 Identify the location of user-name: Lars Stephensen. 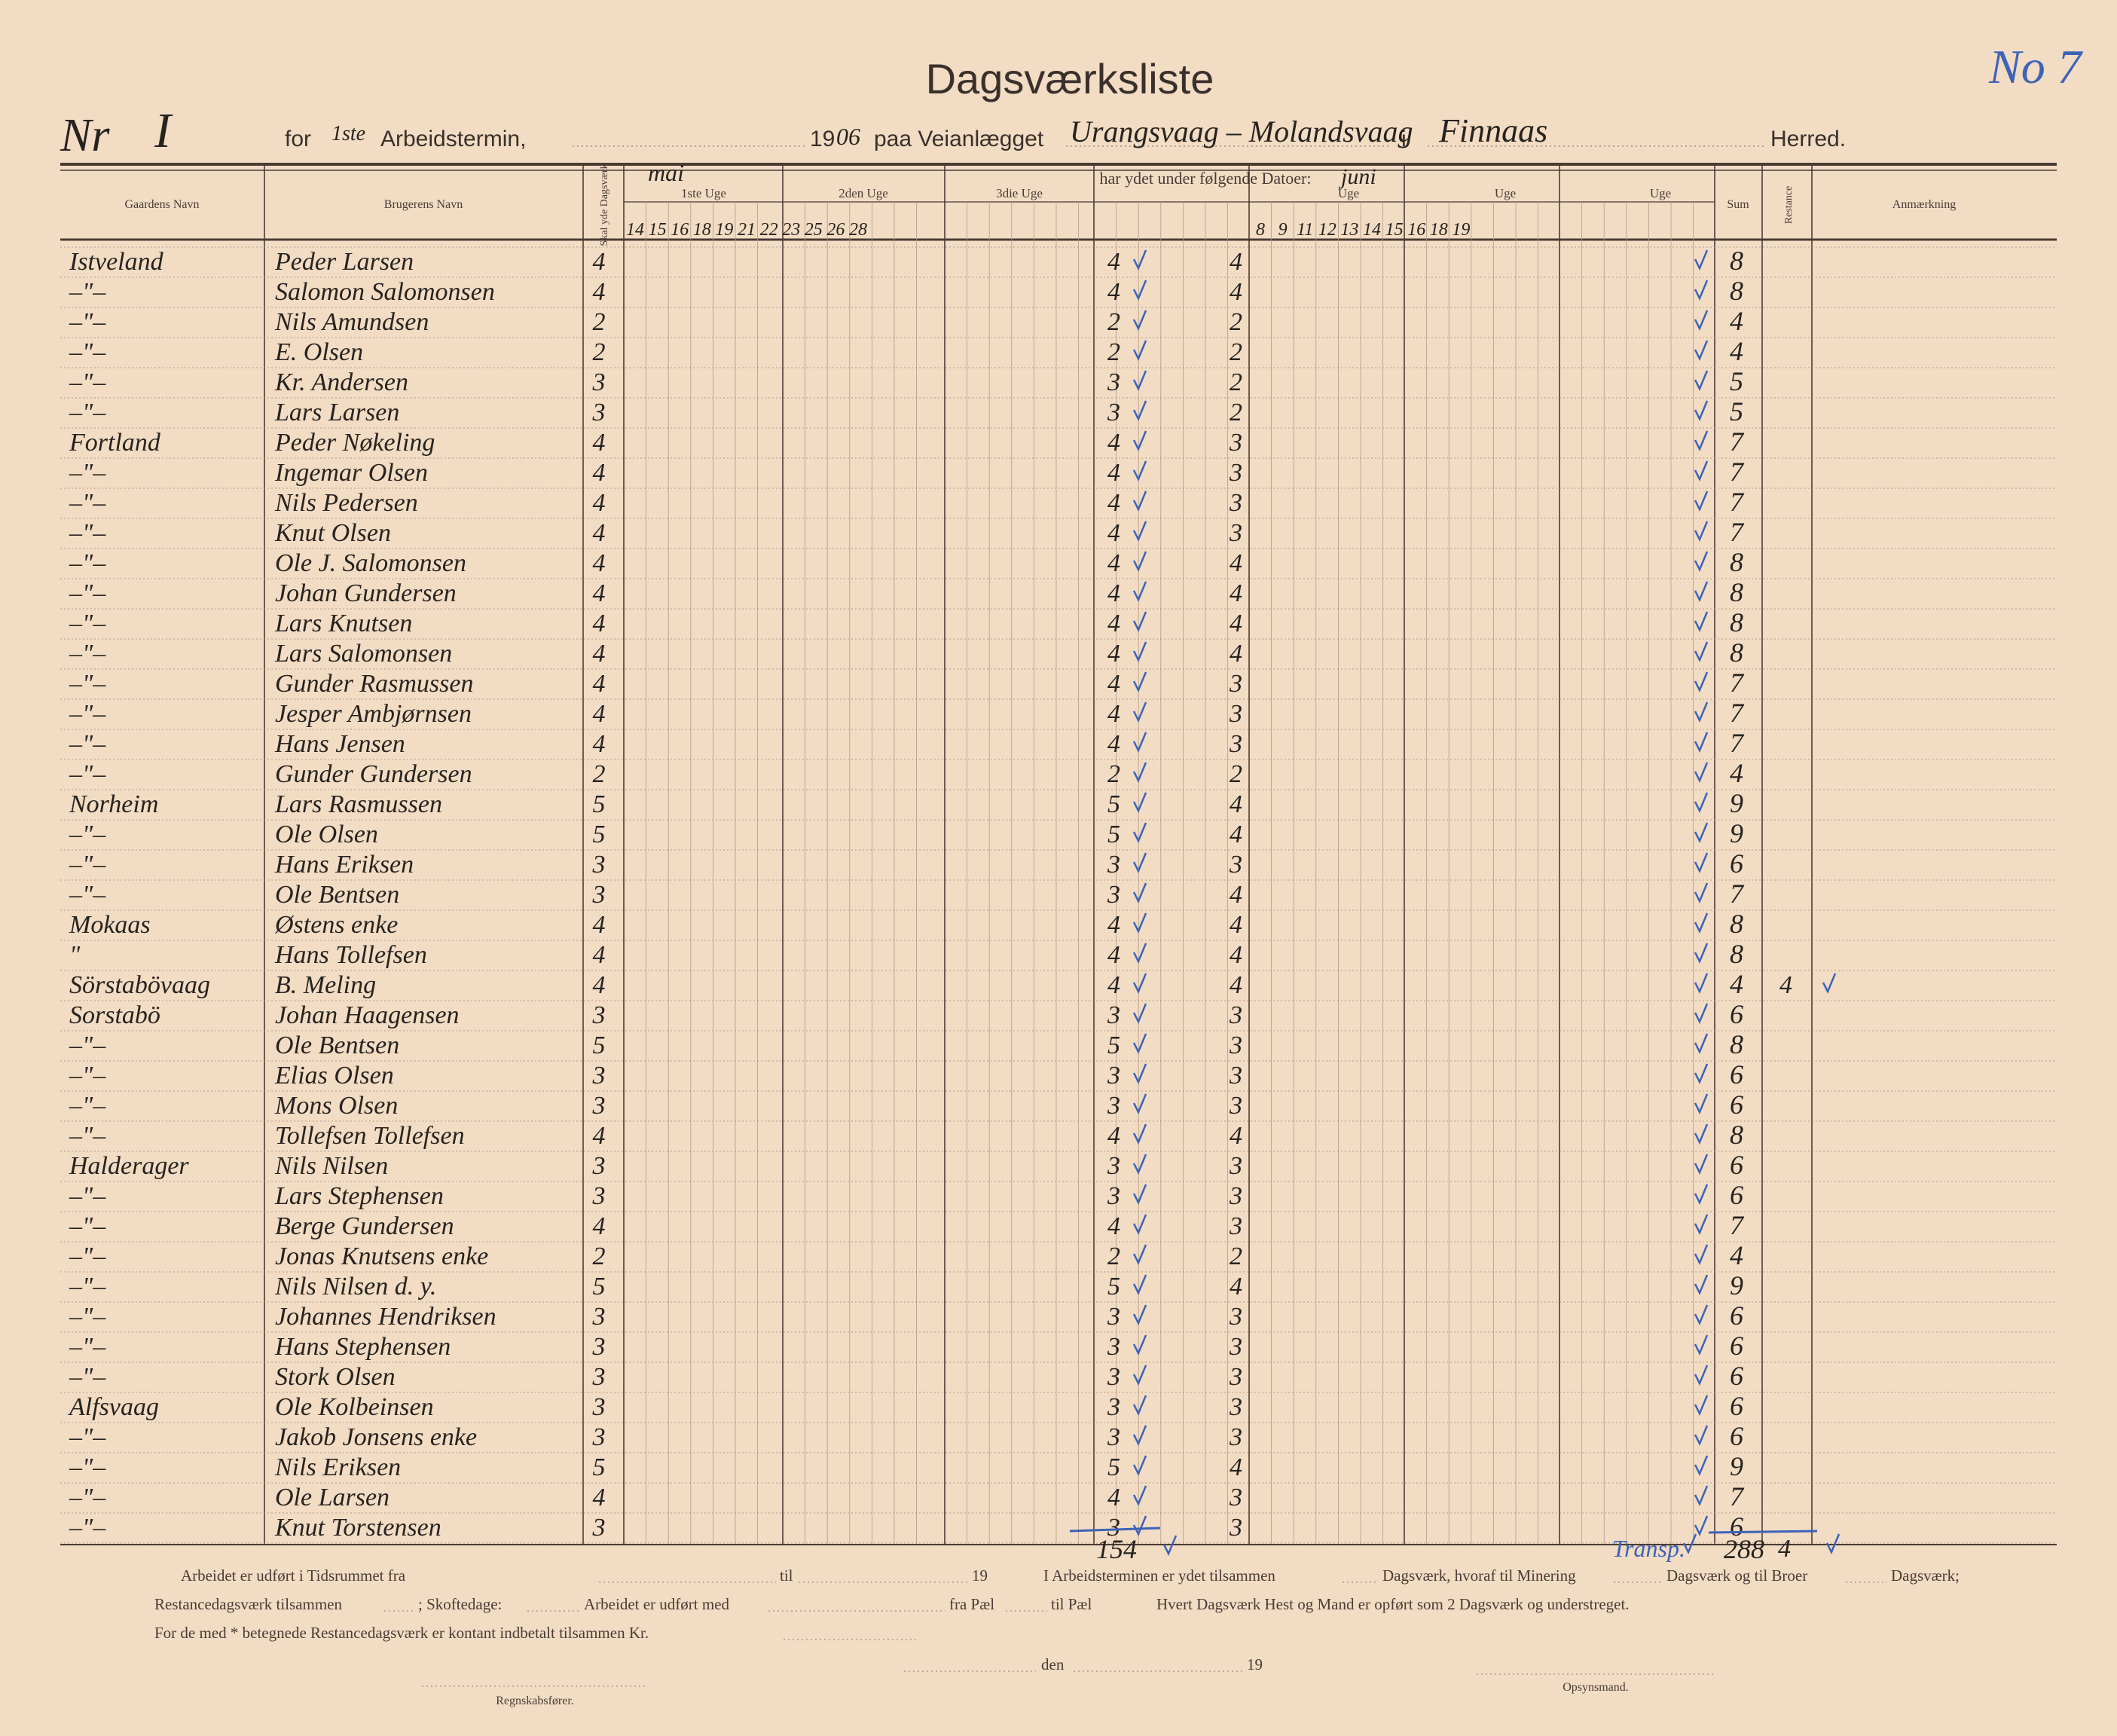
(359, 1196).